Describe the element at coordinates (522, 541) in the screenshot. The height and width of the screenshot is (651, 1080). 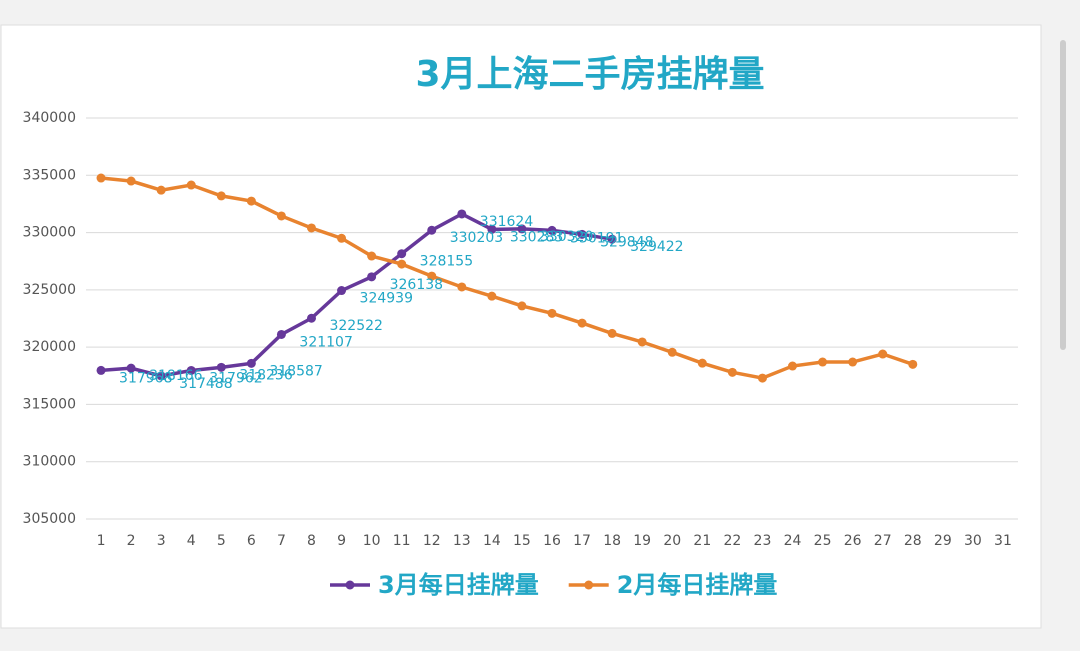
I see `x-tick-label: 15` at that location.